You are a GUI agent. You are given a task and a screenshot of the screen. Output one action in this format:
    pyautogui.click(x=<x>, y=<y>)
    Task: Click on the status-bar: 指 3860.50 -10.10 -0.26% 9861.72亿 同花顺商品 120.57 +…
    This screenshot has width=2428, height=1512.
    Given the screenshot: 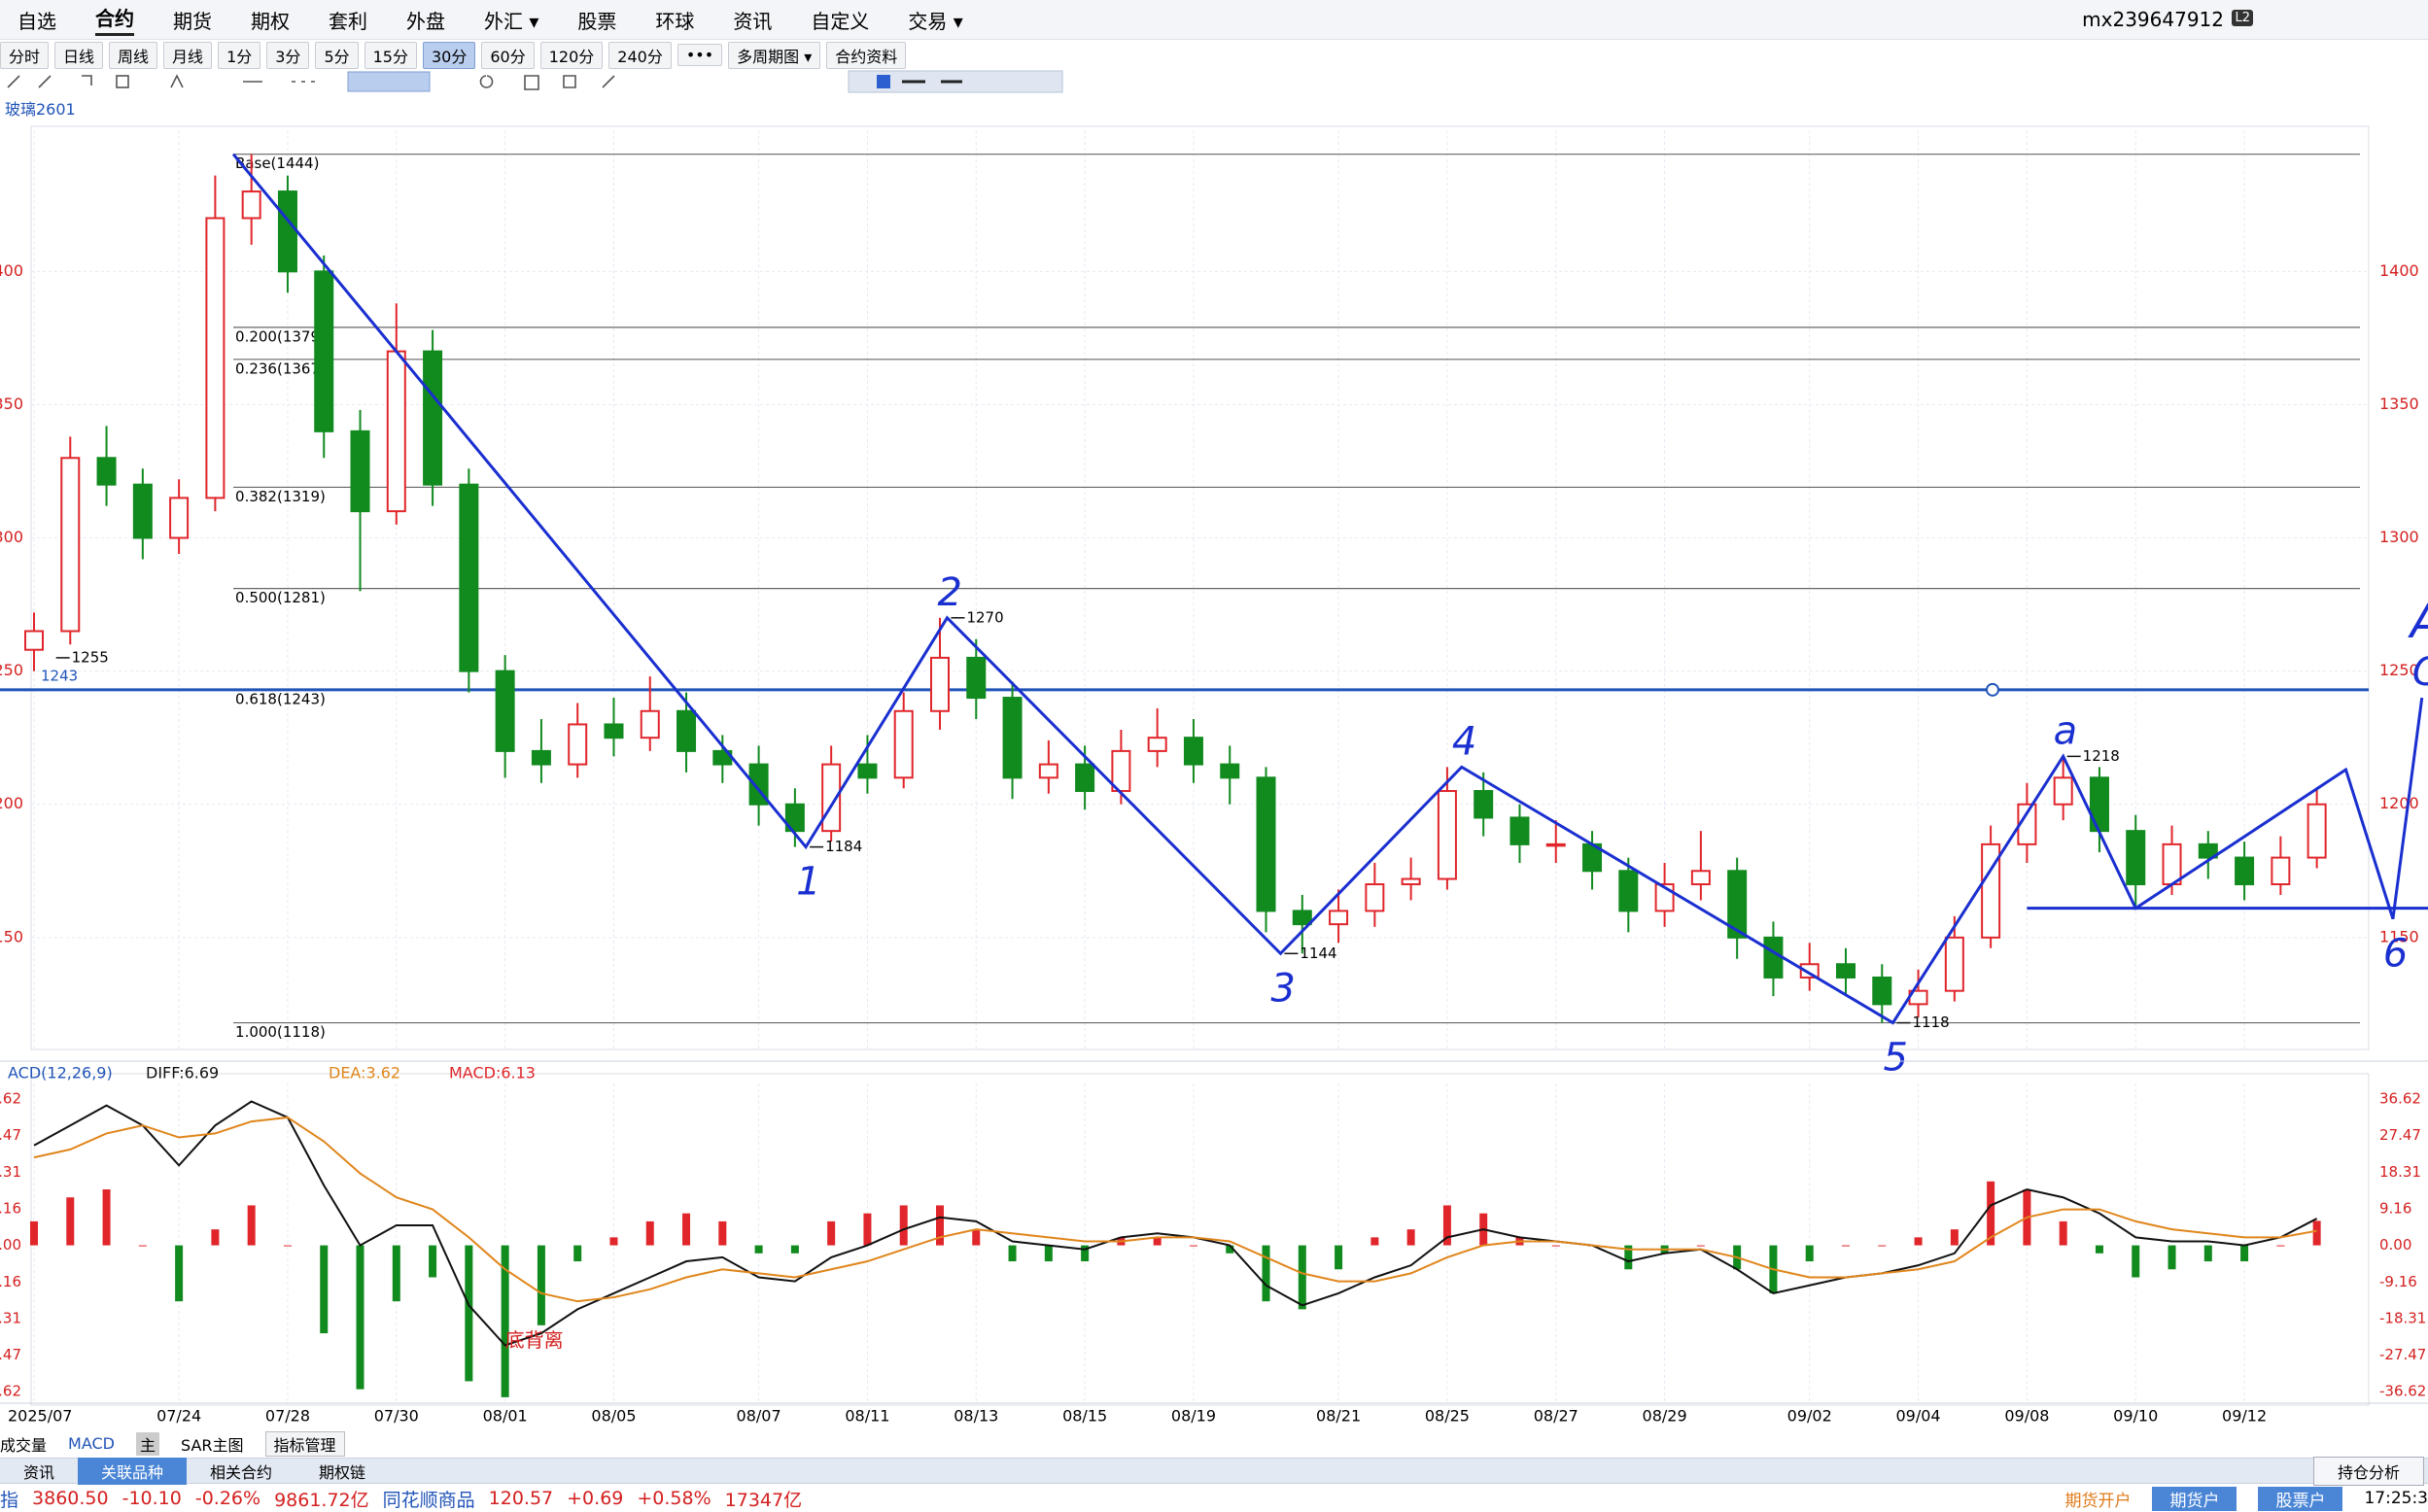 What is the action you would take?
    pyautogui.click(x=1214, y=1499)
    